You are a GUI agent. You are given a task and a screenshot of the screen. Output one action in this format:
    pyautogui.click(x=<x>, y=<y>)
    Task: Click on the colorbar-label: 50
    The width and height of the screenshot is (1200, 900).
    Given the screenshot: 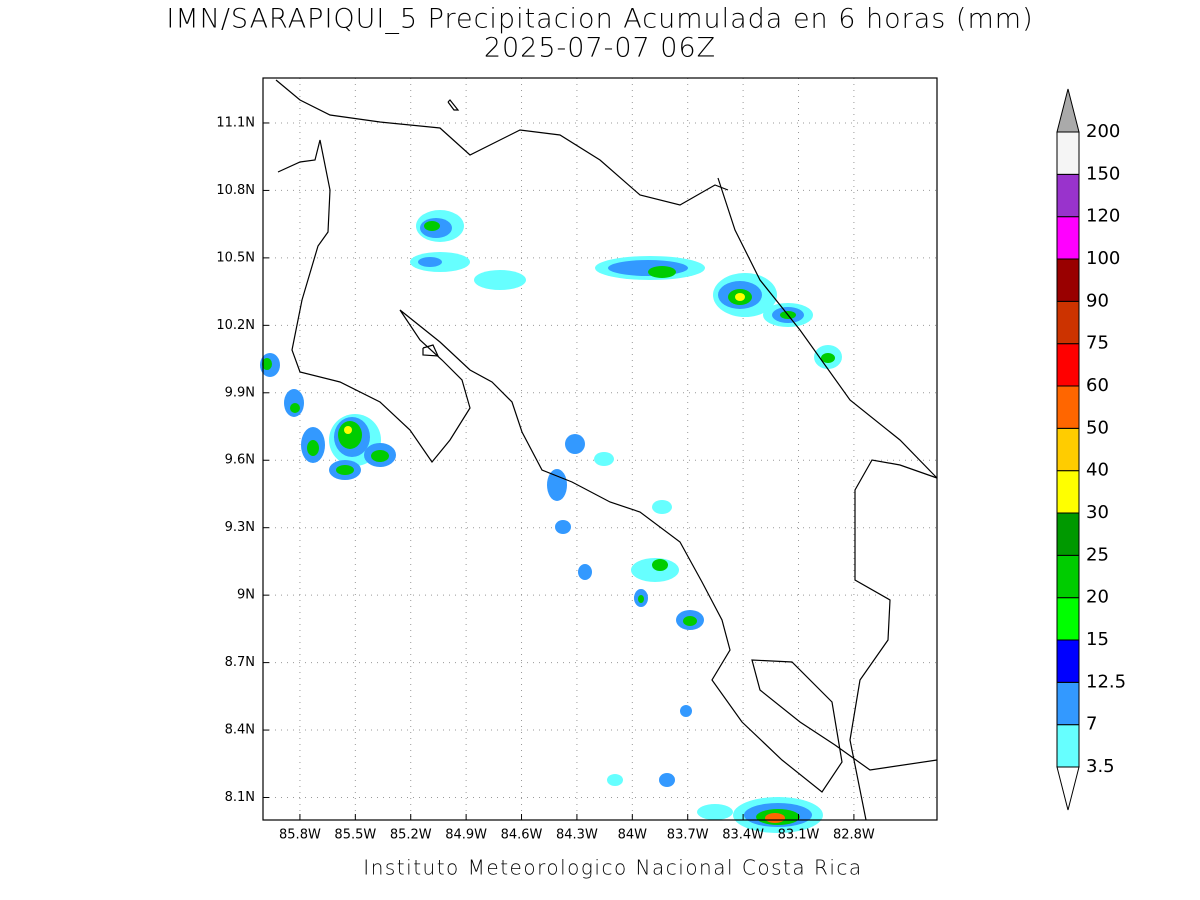 What is the action you would take?
    pyautogui.click(x=1097, y=427)
    